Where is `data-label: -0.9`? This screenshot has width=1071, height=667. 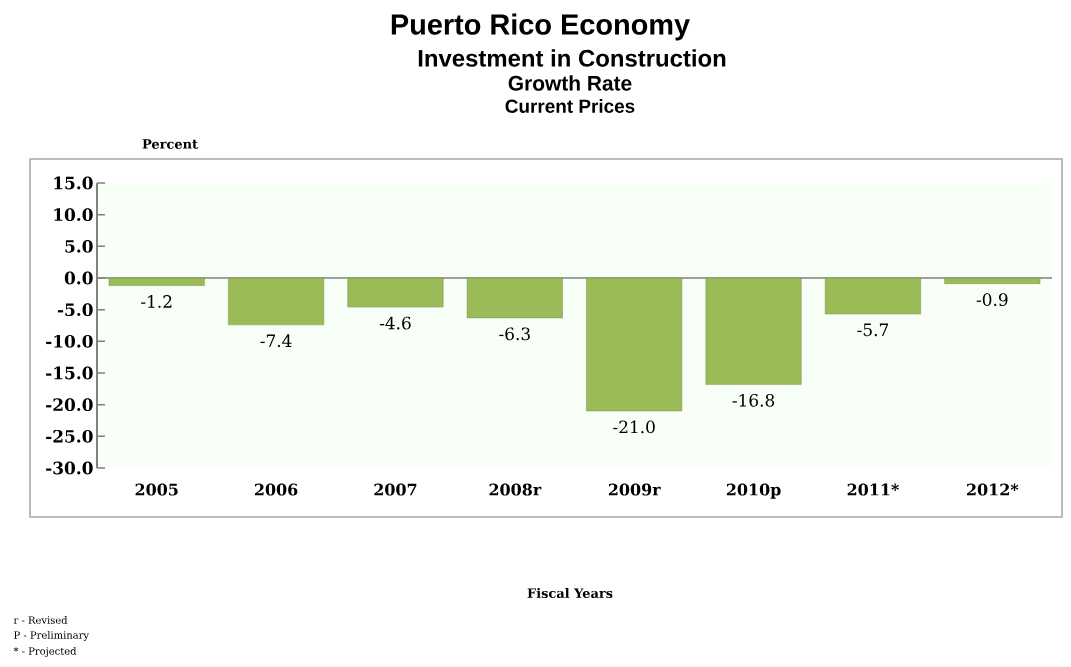
data-label: -0.9 is located at coordinates (992, 300).